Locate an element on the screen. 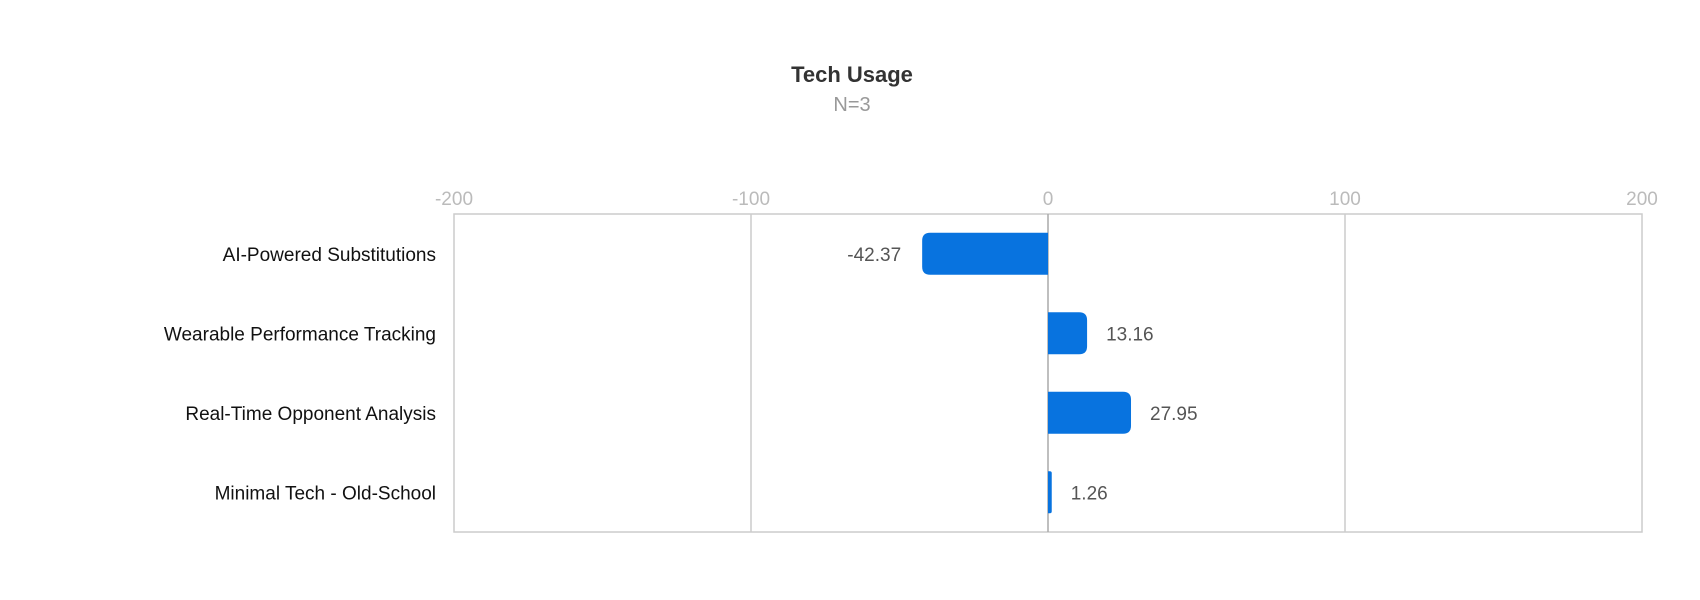 The height and width of the screenshot is (600, 1700). category-label: Real-Time Opponent Analysis is located at coordinates (310, 414).